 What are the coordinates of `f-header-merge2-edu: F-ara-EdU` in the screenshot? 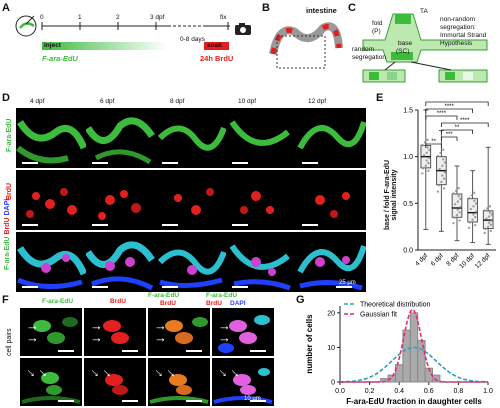 It's located at (222, 295).